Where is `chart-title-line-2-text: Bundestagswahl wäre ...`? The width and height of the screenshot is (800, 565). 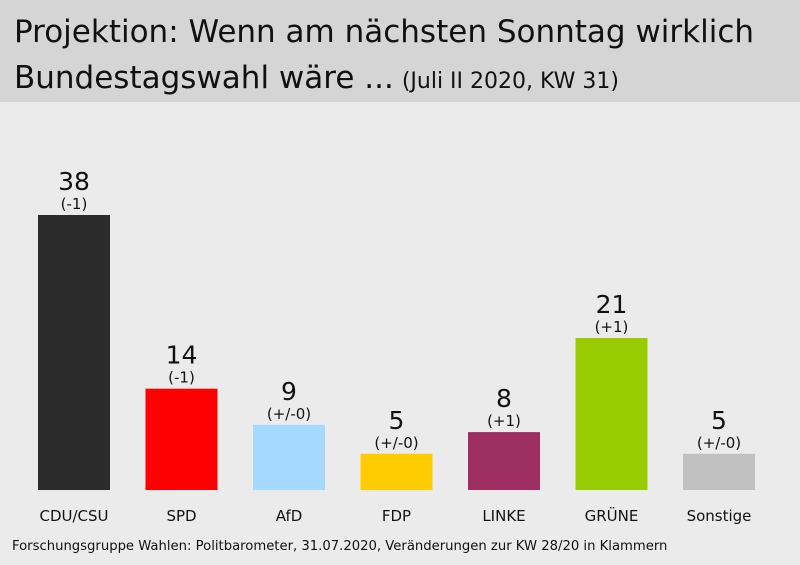 chart-title-line-2-text: Bundestagswahl wäre ... is located at coordinates (204, 78).